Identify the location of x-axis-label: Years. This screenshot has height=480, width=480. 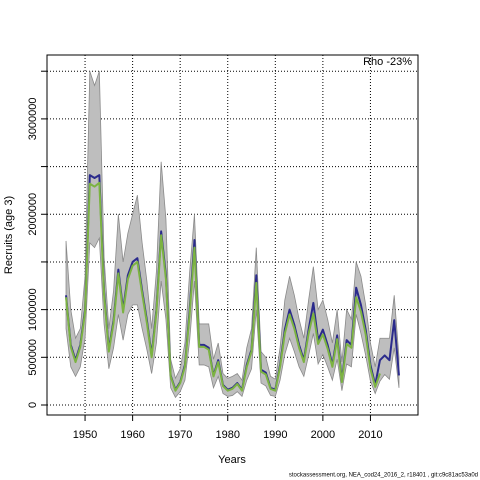
(232, 460).